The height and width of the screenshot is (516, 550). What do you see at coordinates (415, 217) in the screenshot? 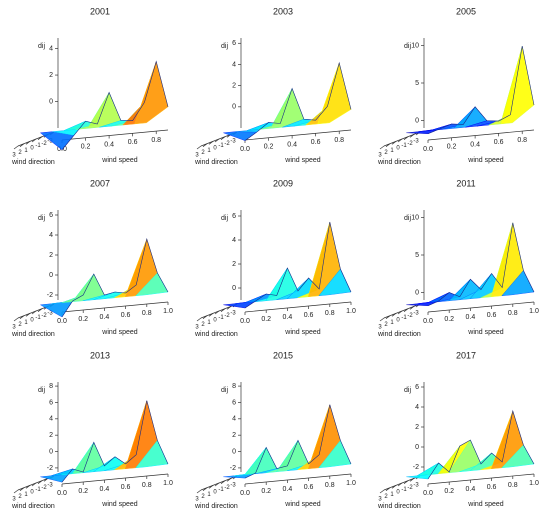
I see `z-tick-label: 10` at bounding box center [415, 217].